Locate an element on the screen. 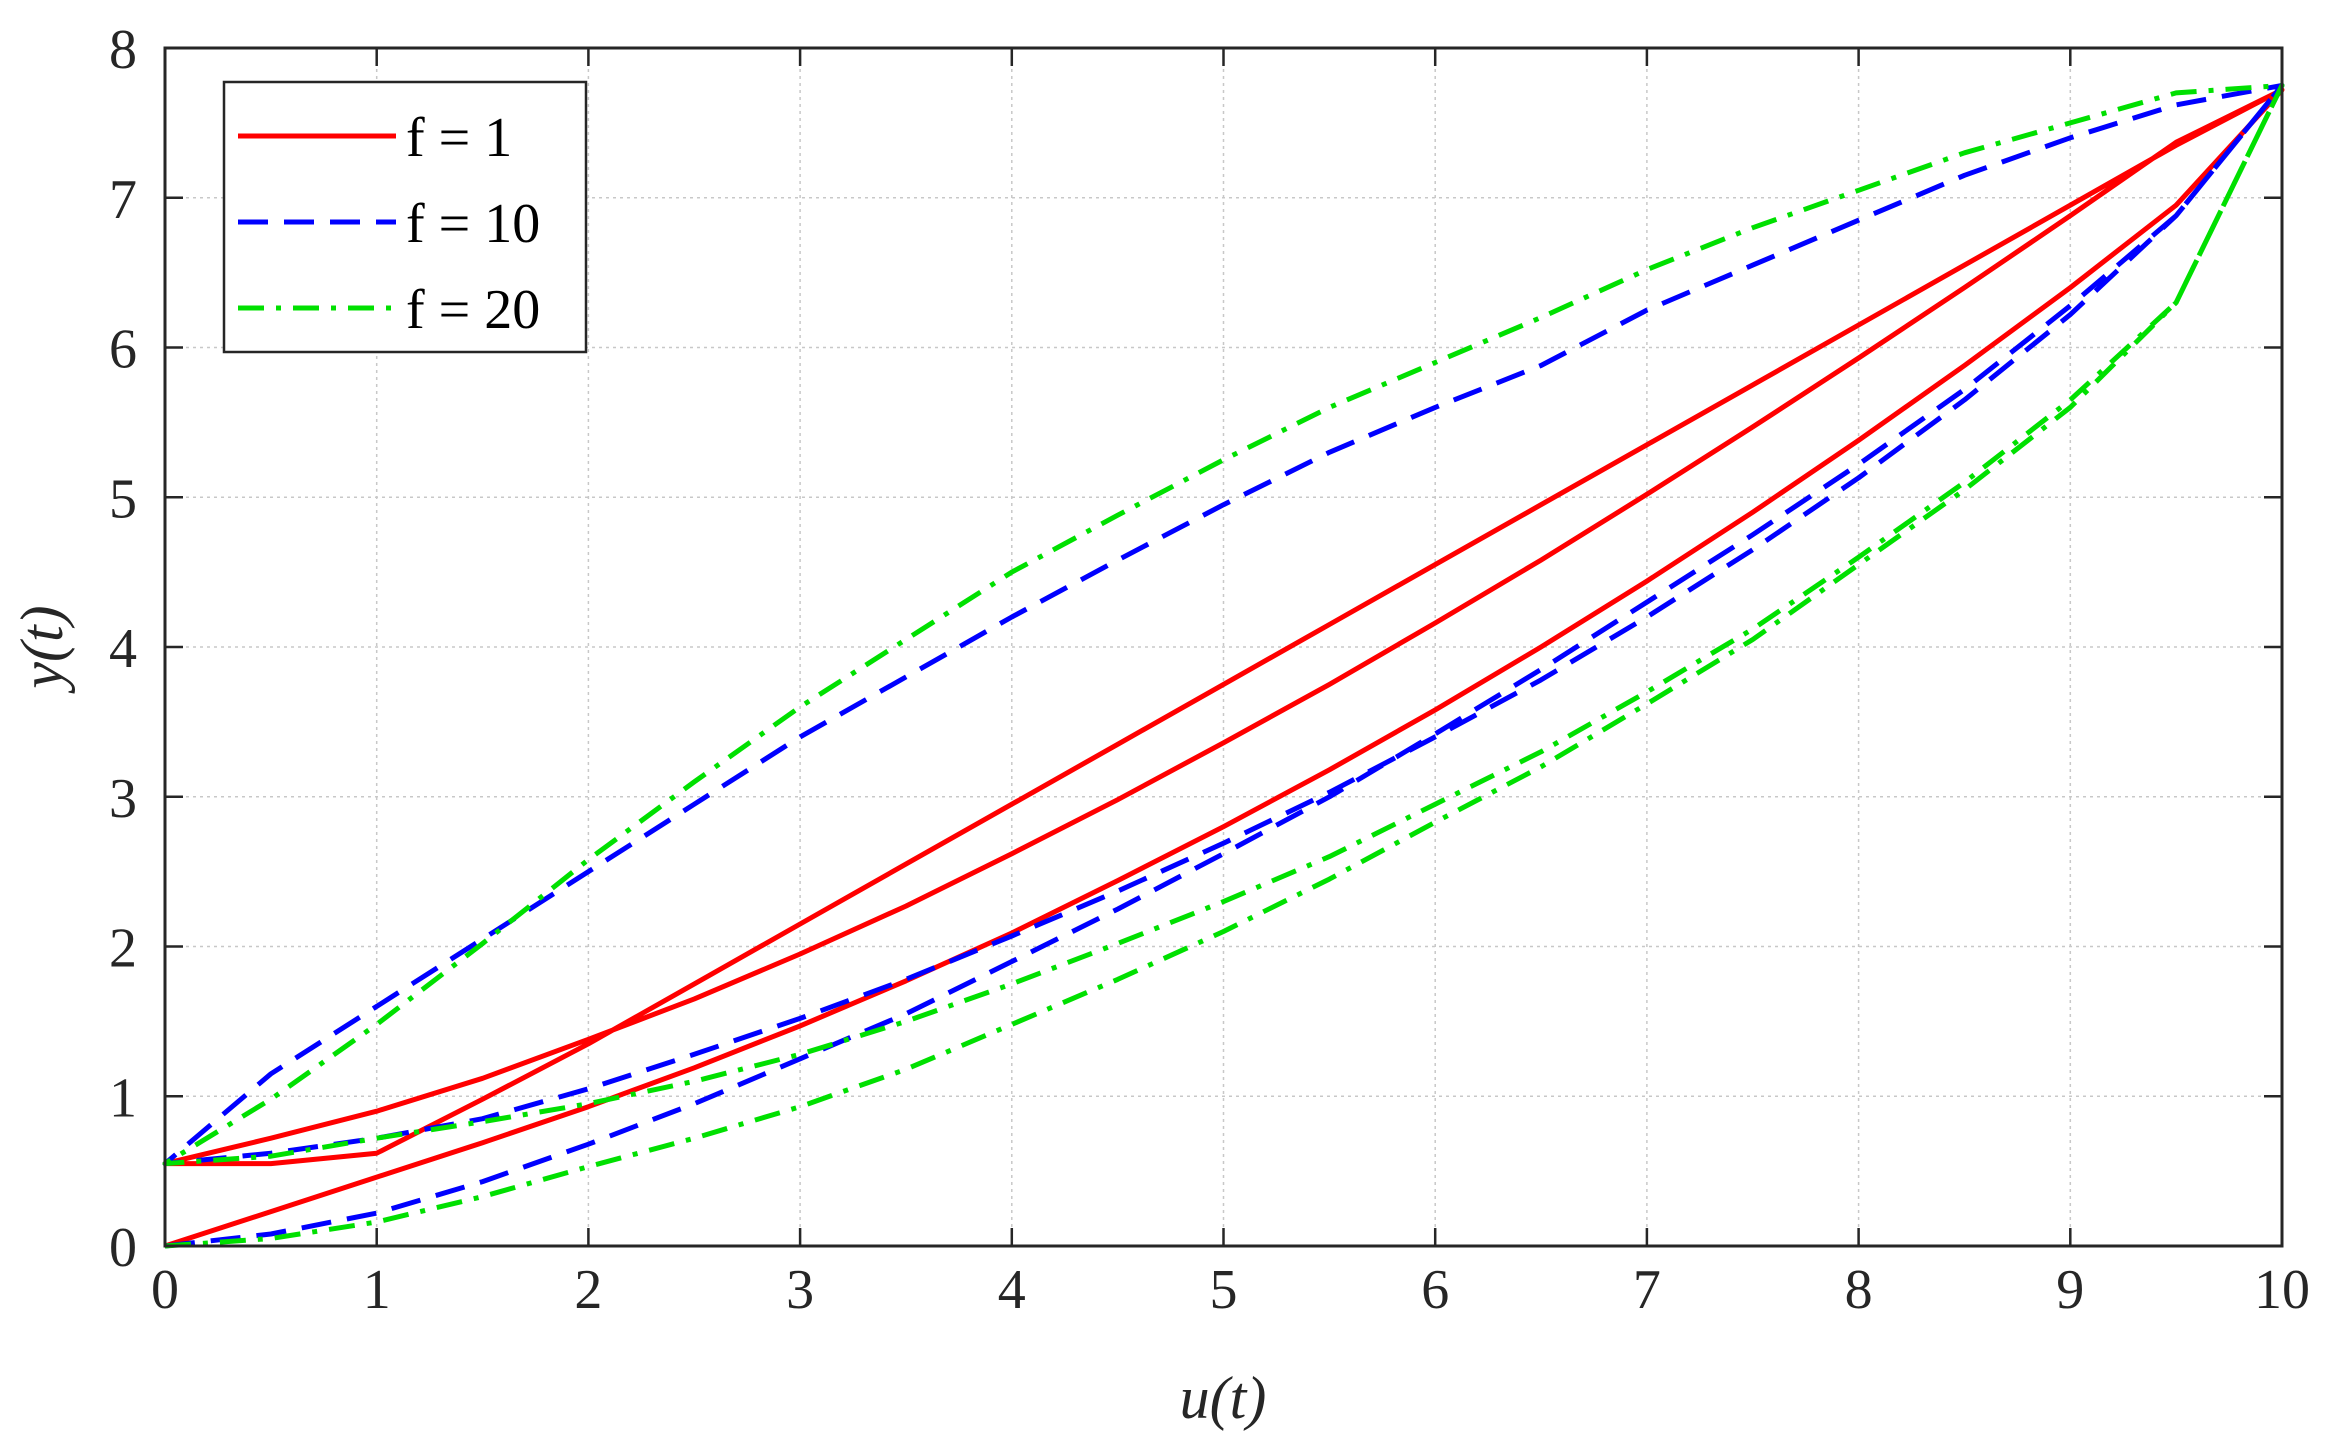 The height and width of the screenshot is (1449, 2325). y-tick-label: 2 is located at coordinates (123, 949).